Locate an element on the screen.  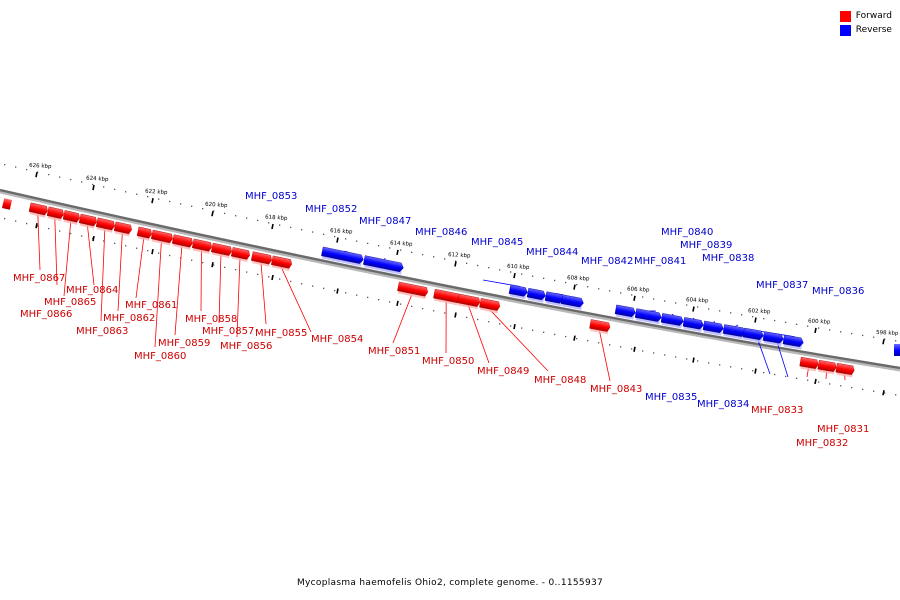
scale-tick is located at coordinates (212, 214).